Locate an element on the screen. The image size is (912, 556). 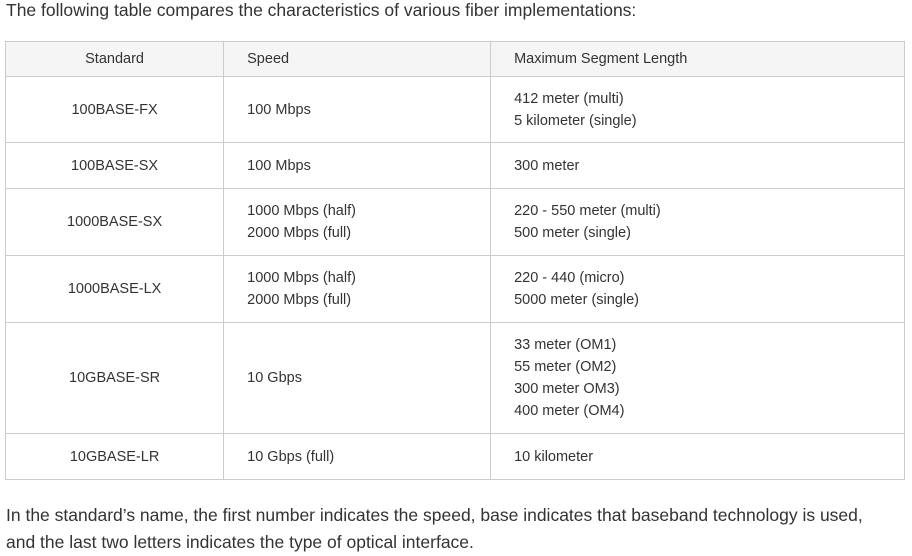
length-line: 300 meter OM3) is located at coordinates (567, 389).